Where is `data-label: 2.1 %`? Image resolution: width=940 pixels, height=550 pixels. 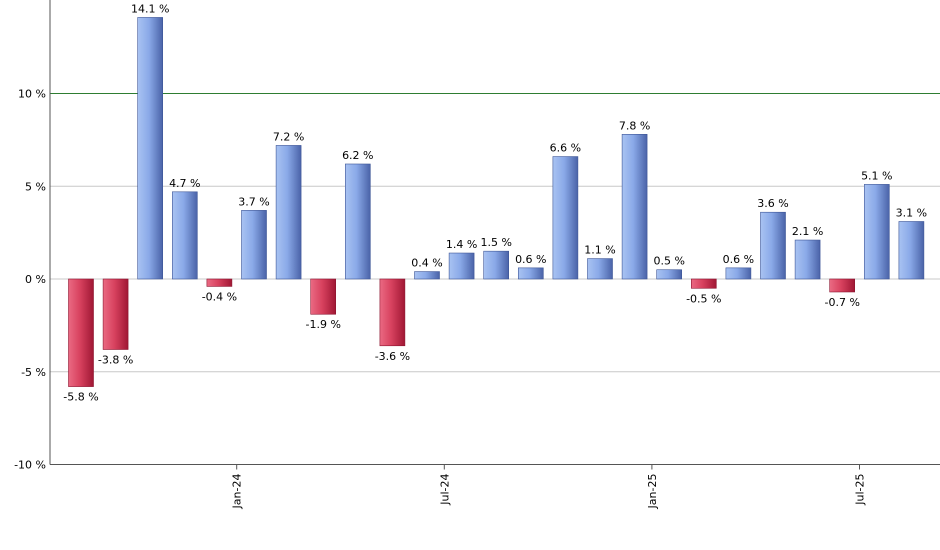
data-label: 2.1 % is located at coordinates (807, 231).